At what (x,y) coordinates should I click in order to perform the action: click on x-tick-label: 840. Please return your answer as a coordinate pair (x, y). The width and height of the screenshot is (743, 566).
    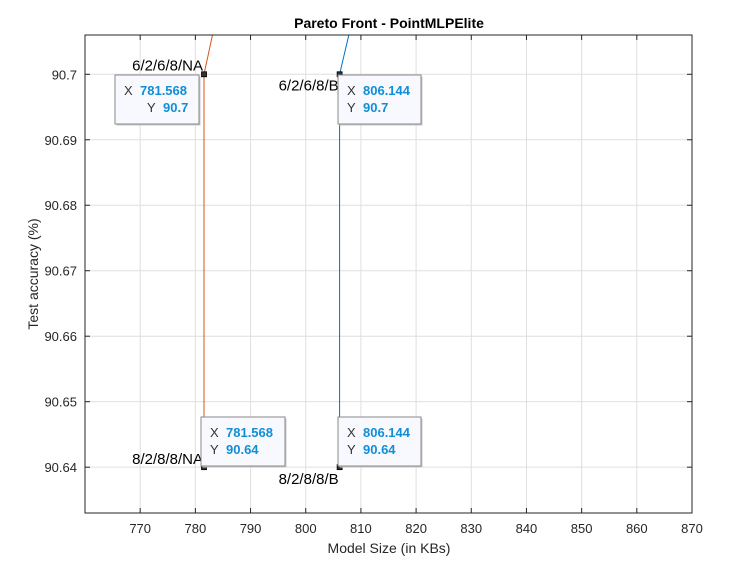
    Looking at the image, I should click on (527, 528).